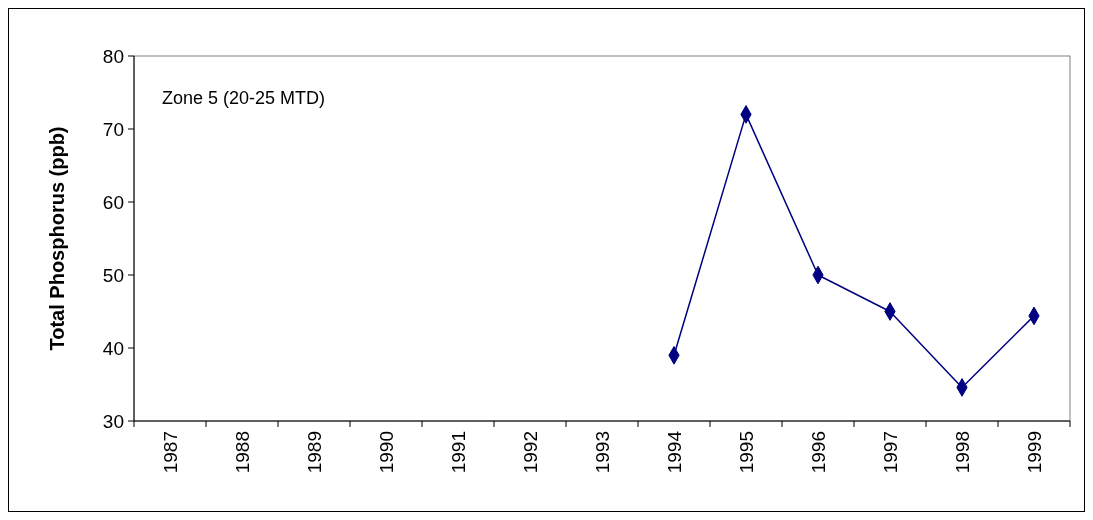  Describe the element at coordinates (746, 452) in the screenshot. I see `x-tick-label: 1995` at that location.